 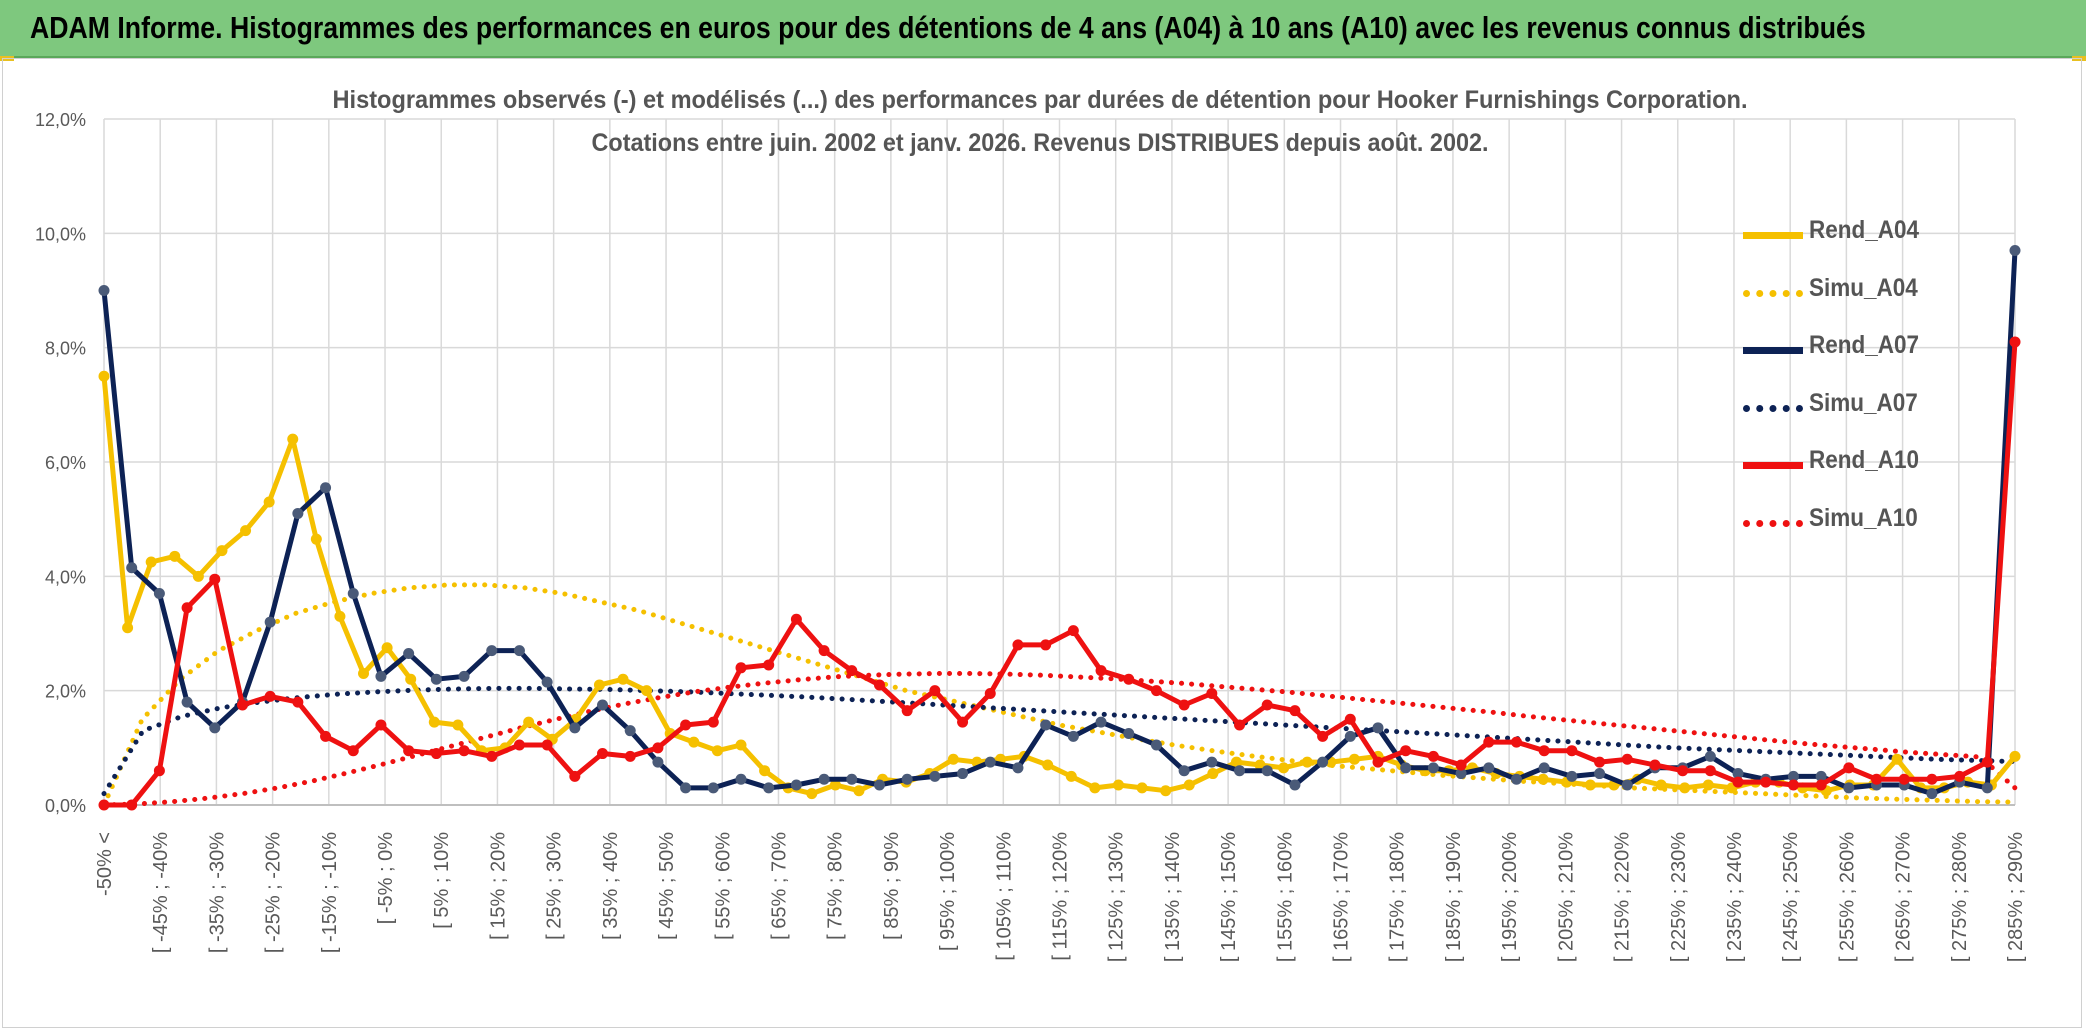 I want to click on legend-label: Rend_A07, so click(x=1864, y=345).